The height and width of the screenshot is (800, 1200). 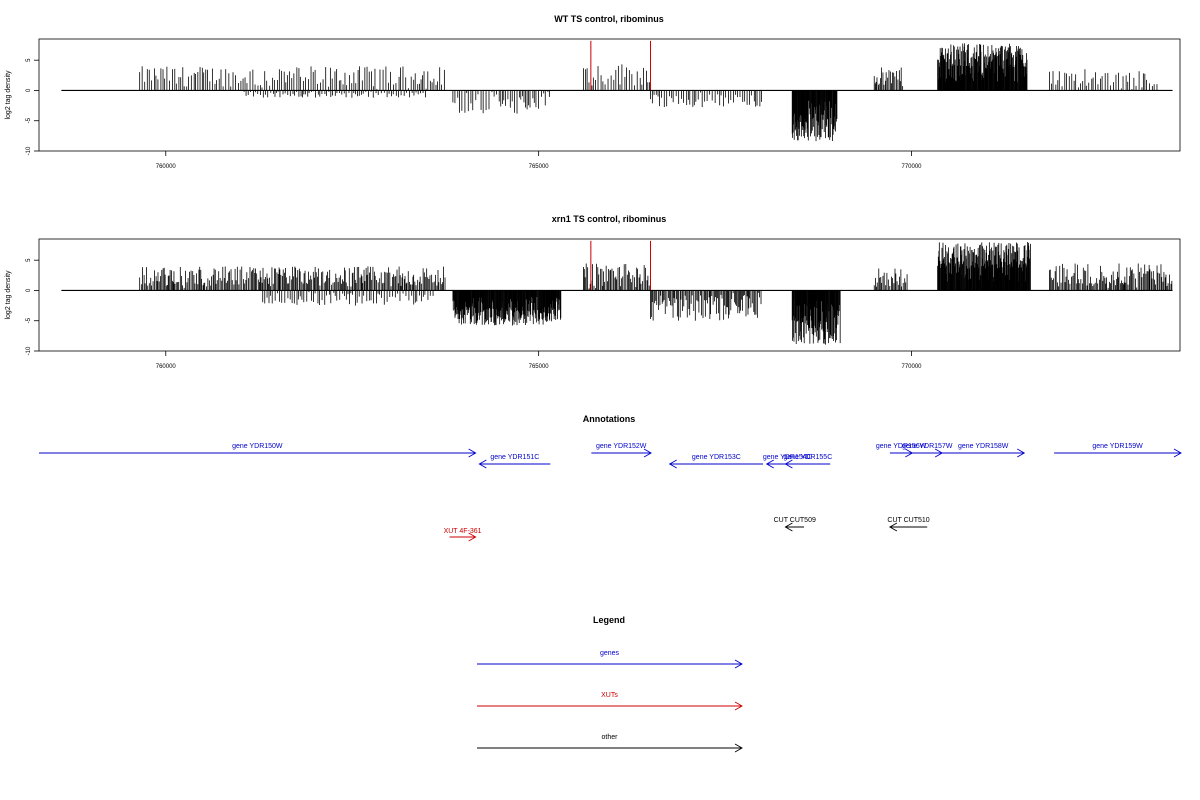 I want to click on annotation-label: gene YDR159W, so click(x=1117, y=446).